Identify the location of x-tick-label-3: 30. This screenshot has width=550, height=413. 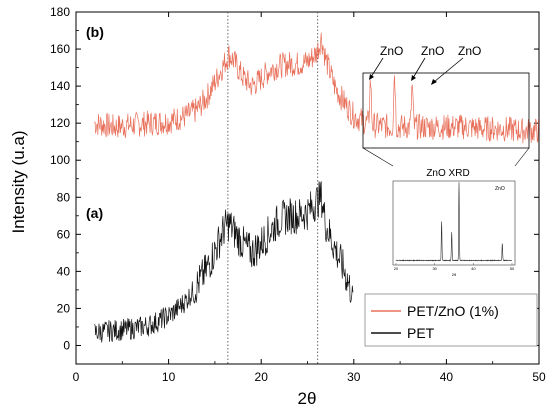
(354, 377).